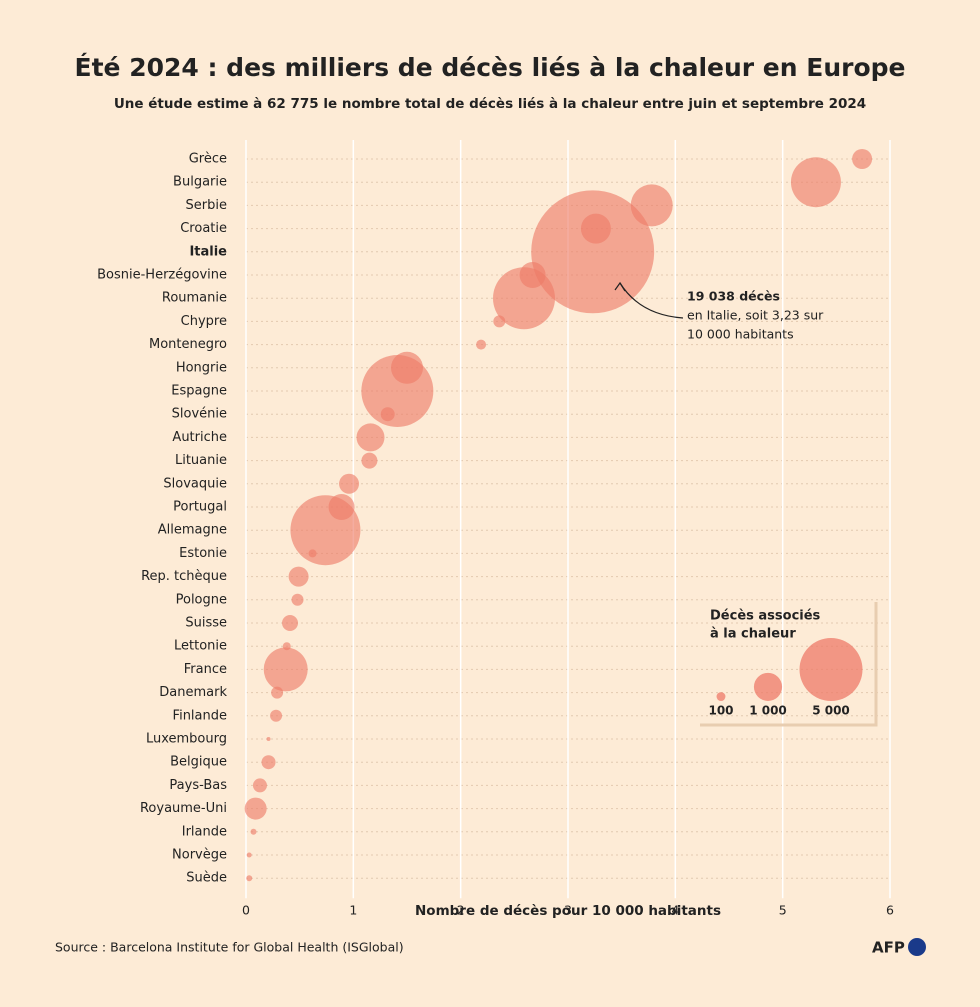 This screenshot has height=1007, width=980. I want to click on y-tick-label: Roumanie, so click(194, 298).